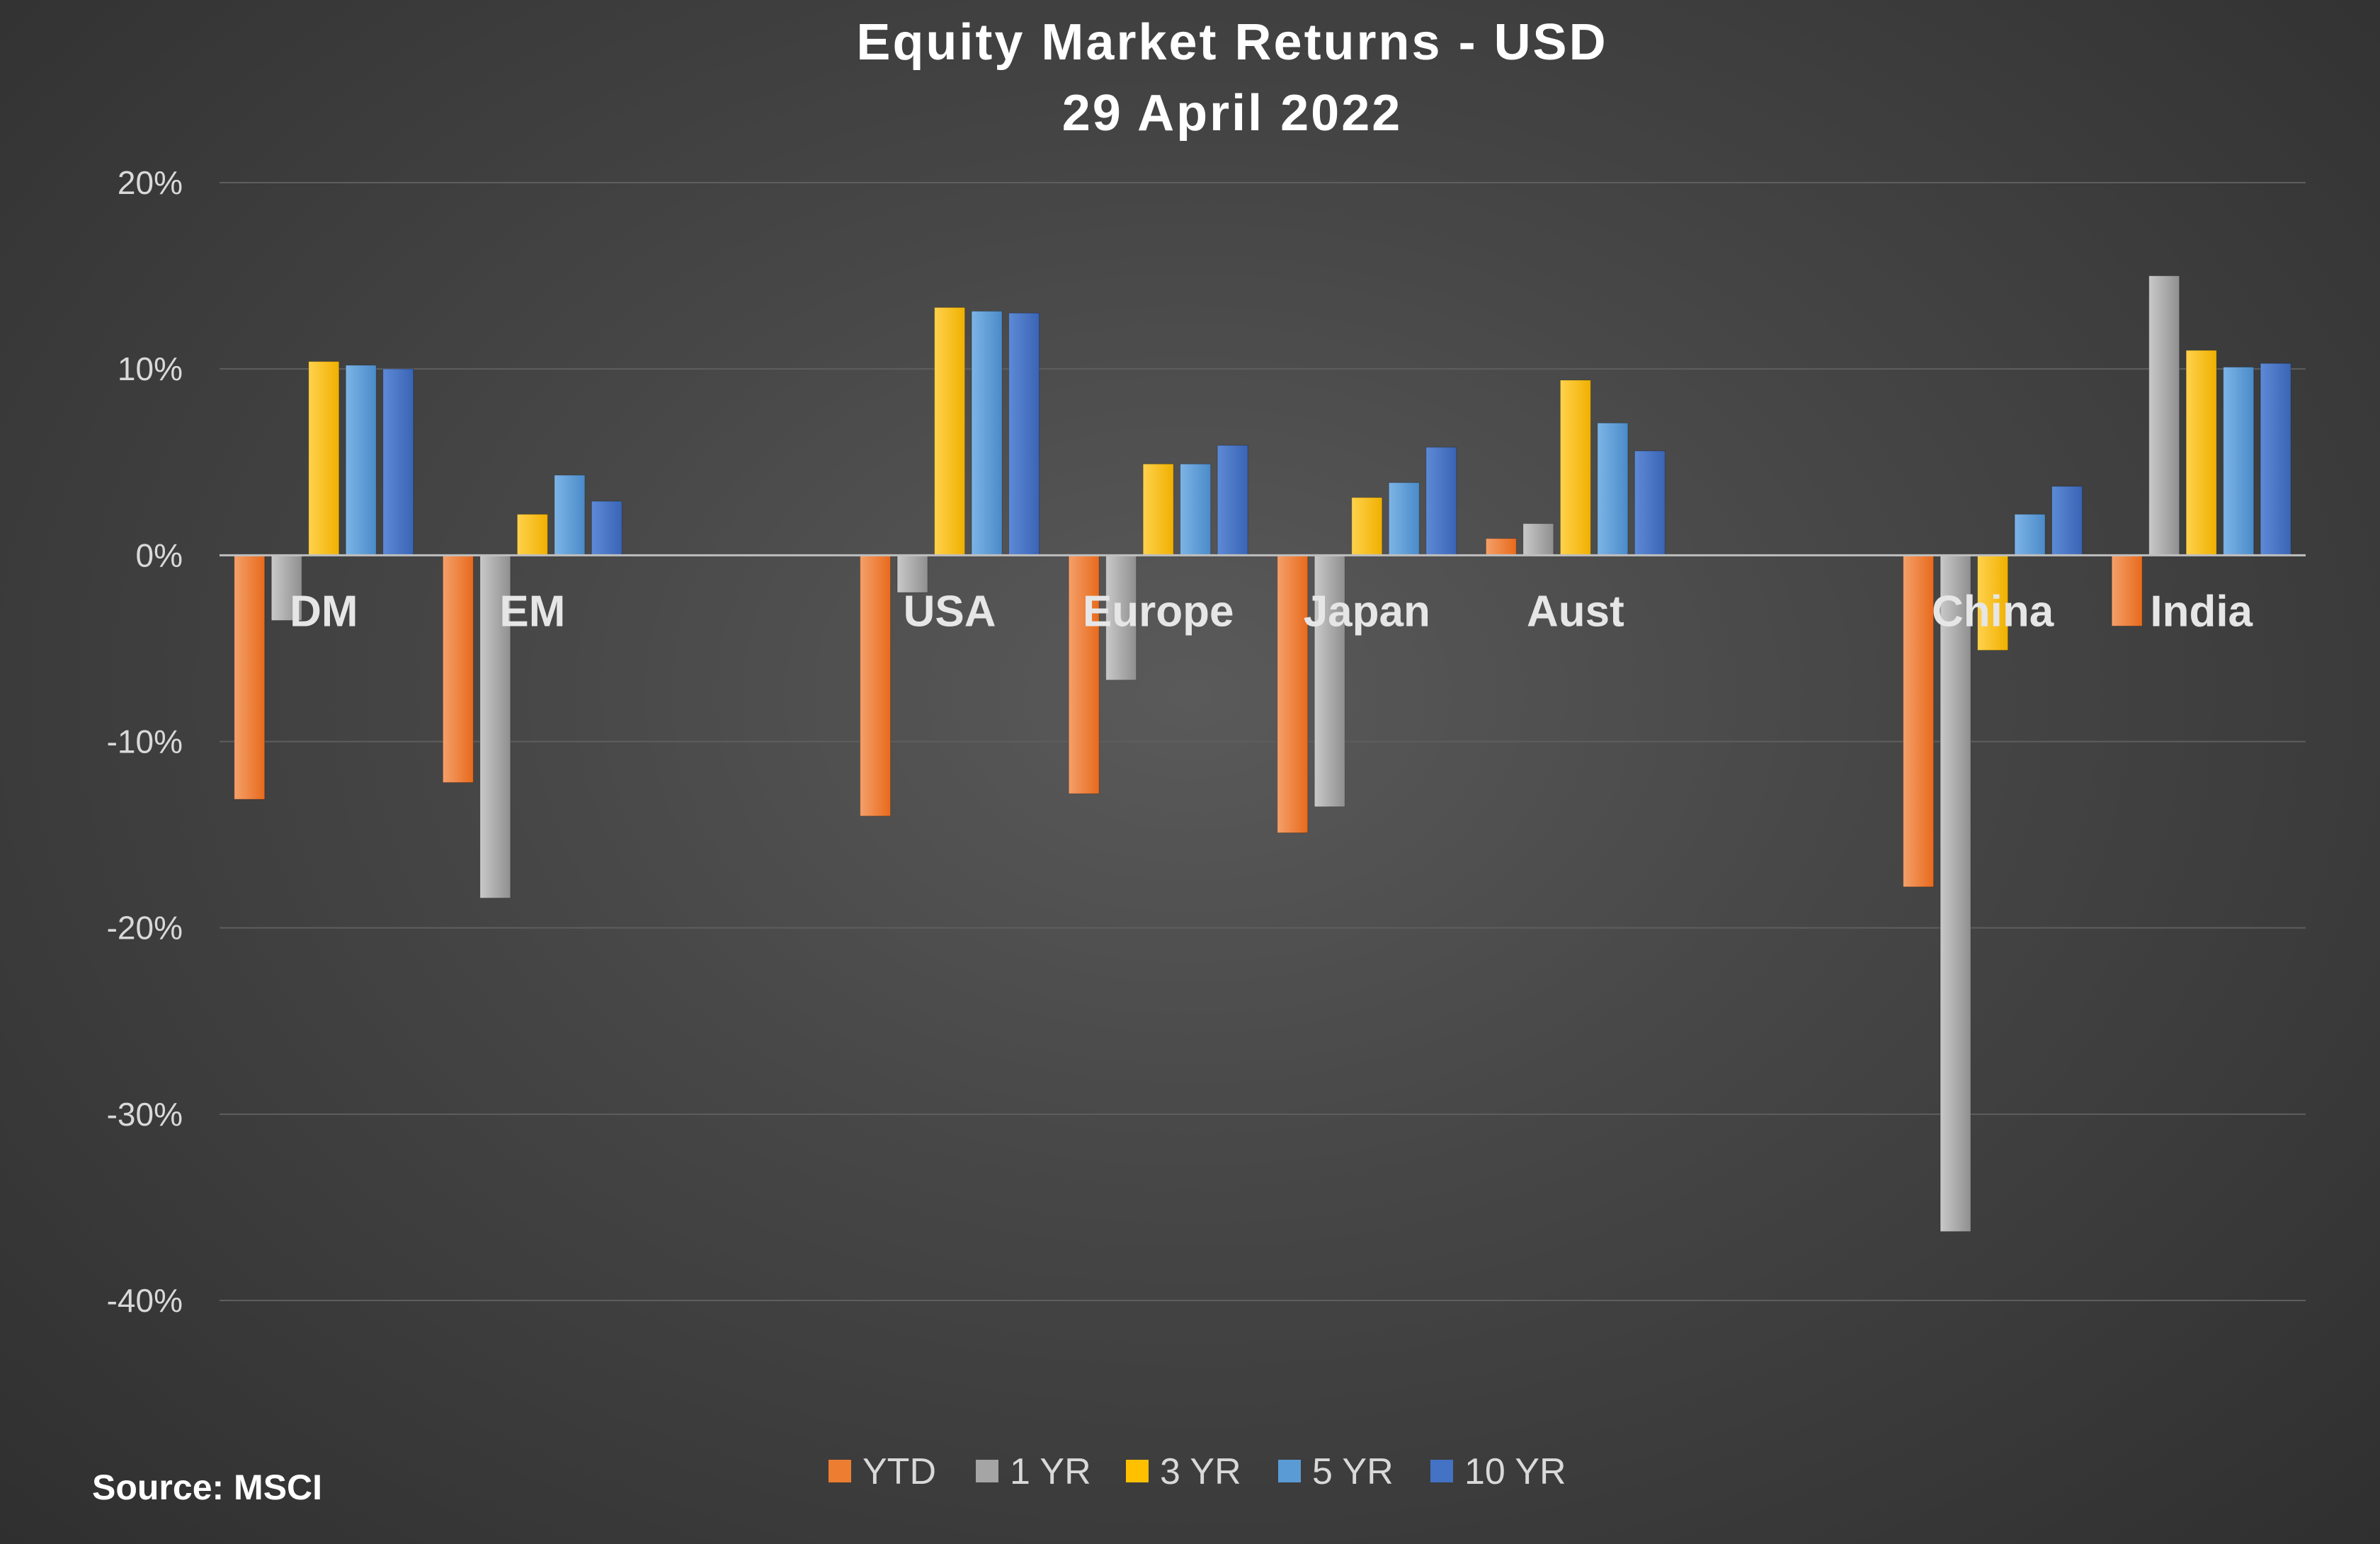 Image resolution: width=2380 pixels, height=1544 pixels. I want to click on bar-5yr-dm, so click(361, 460).